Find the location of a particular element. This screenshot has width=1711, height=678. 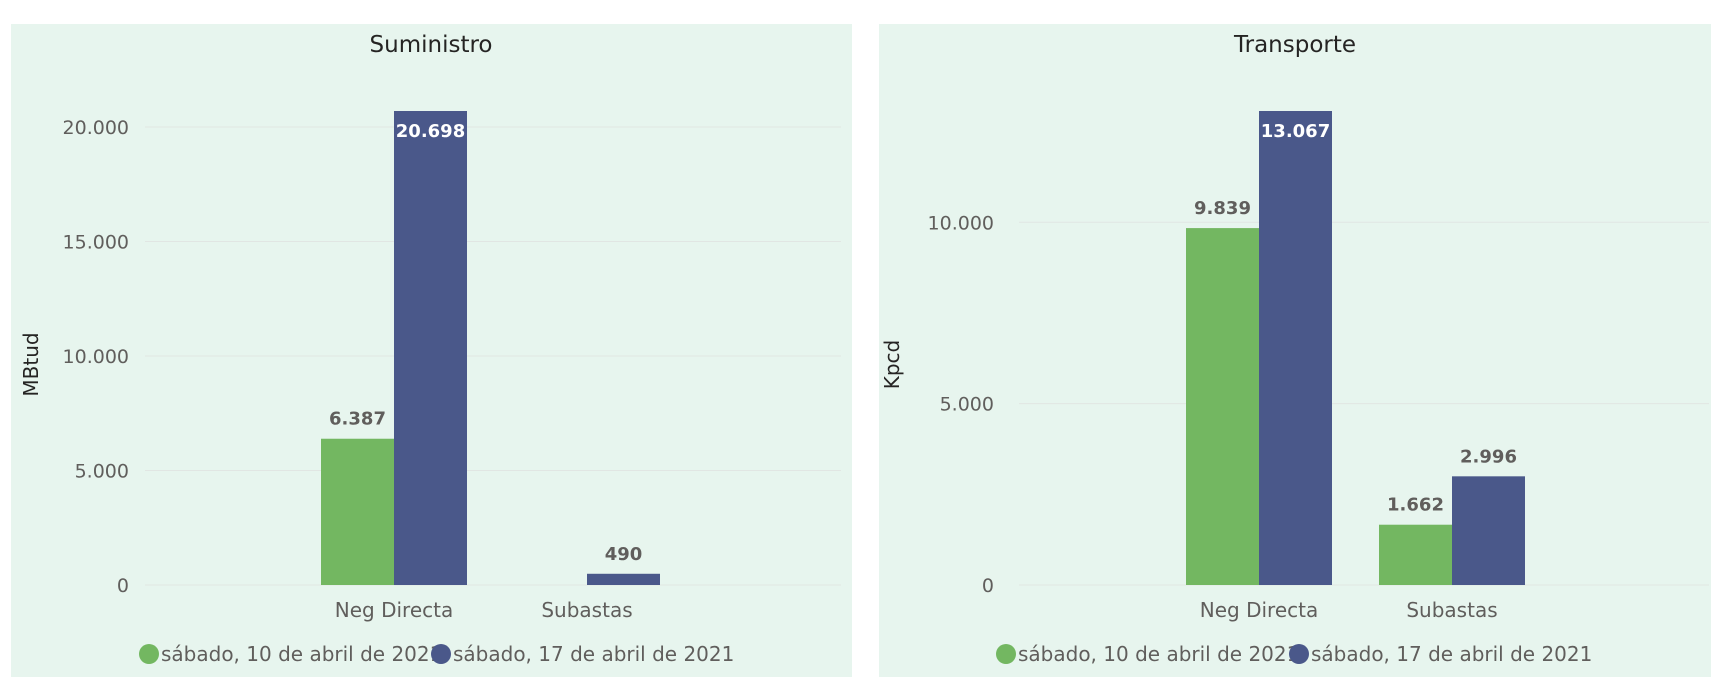

suministro-y-tick-label: 20.000 is located at coordinates (96, 128).